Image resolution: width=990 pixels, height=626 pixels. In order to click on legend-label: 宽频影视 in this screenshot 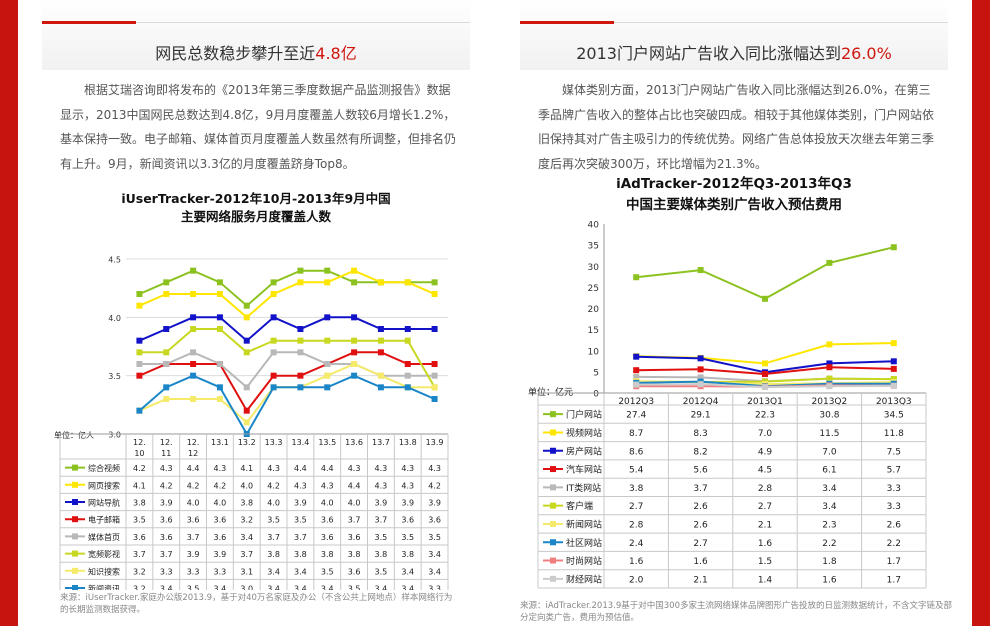, I will do `click(104, 554)`.